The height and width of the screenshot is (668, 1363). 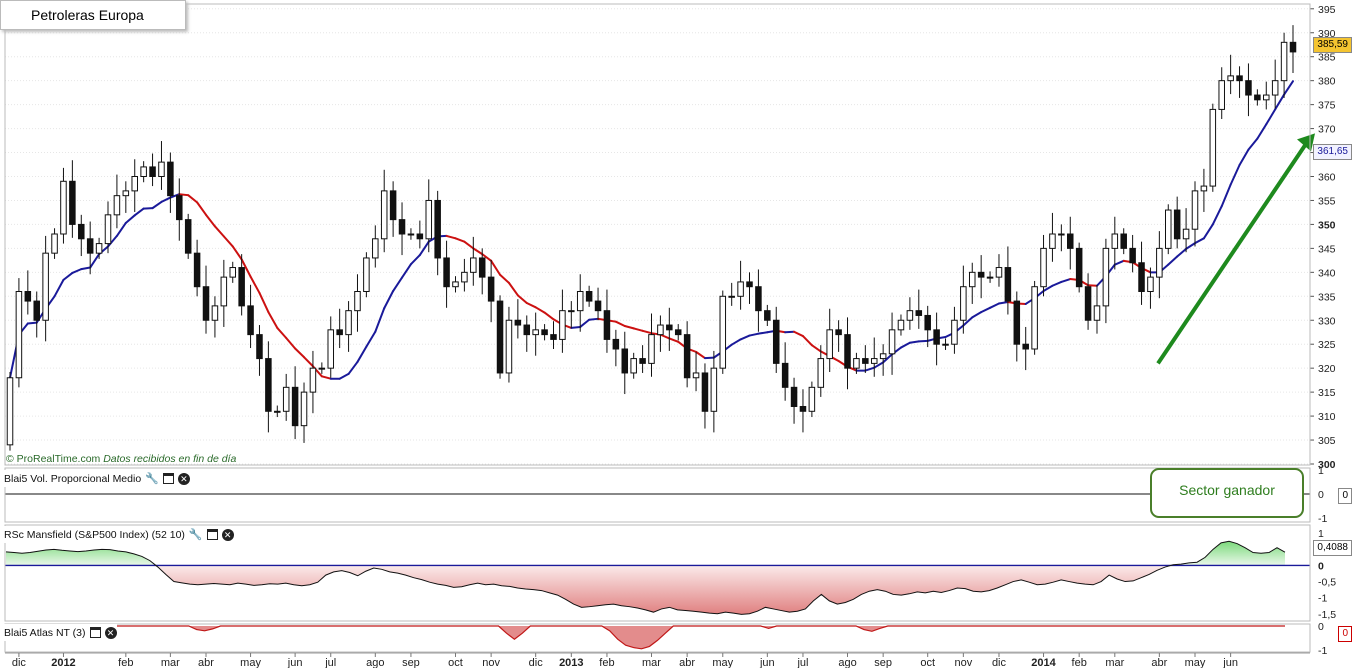 What do you see at coordinates (651, 662) in the screenshot?
I see `time-tick-label: mar` at bounding box center [651, 662].